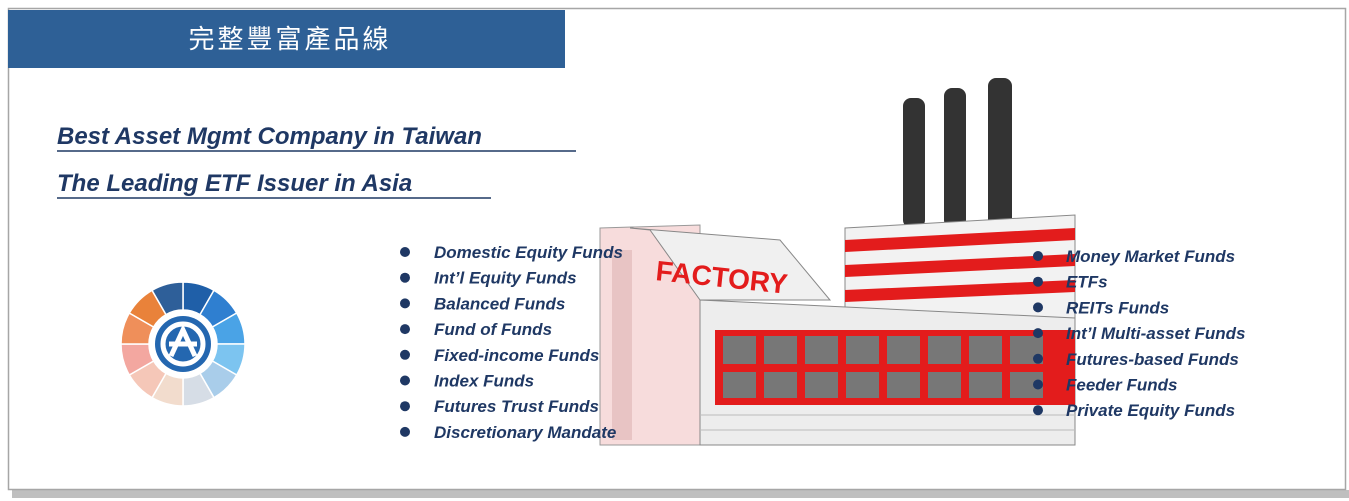 This screenshot has height=501, width=1349. I want to click on headline: The Leading ETF Issuer in Asia, so click(234, 183).